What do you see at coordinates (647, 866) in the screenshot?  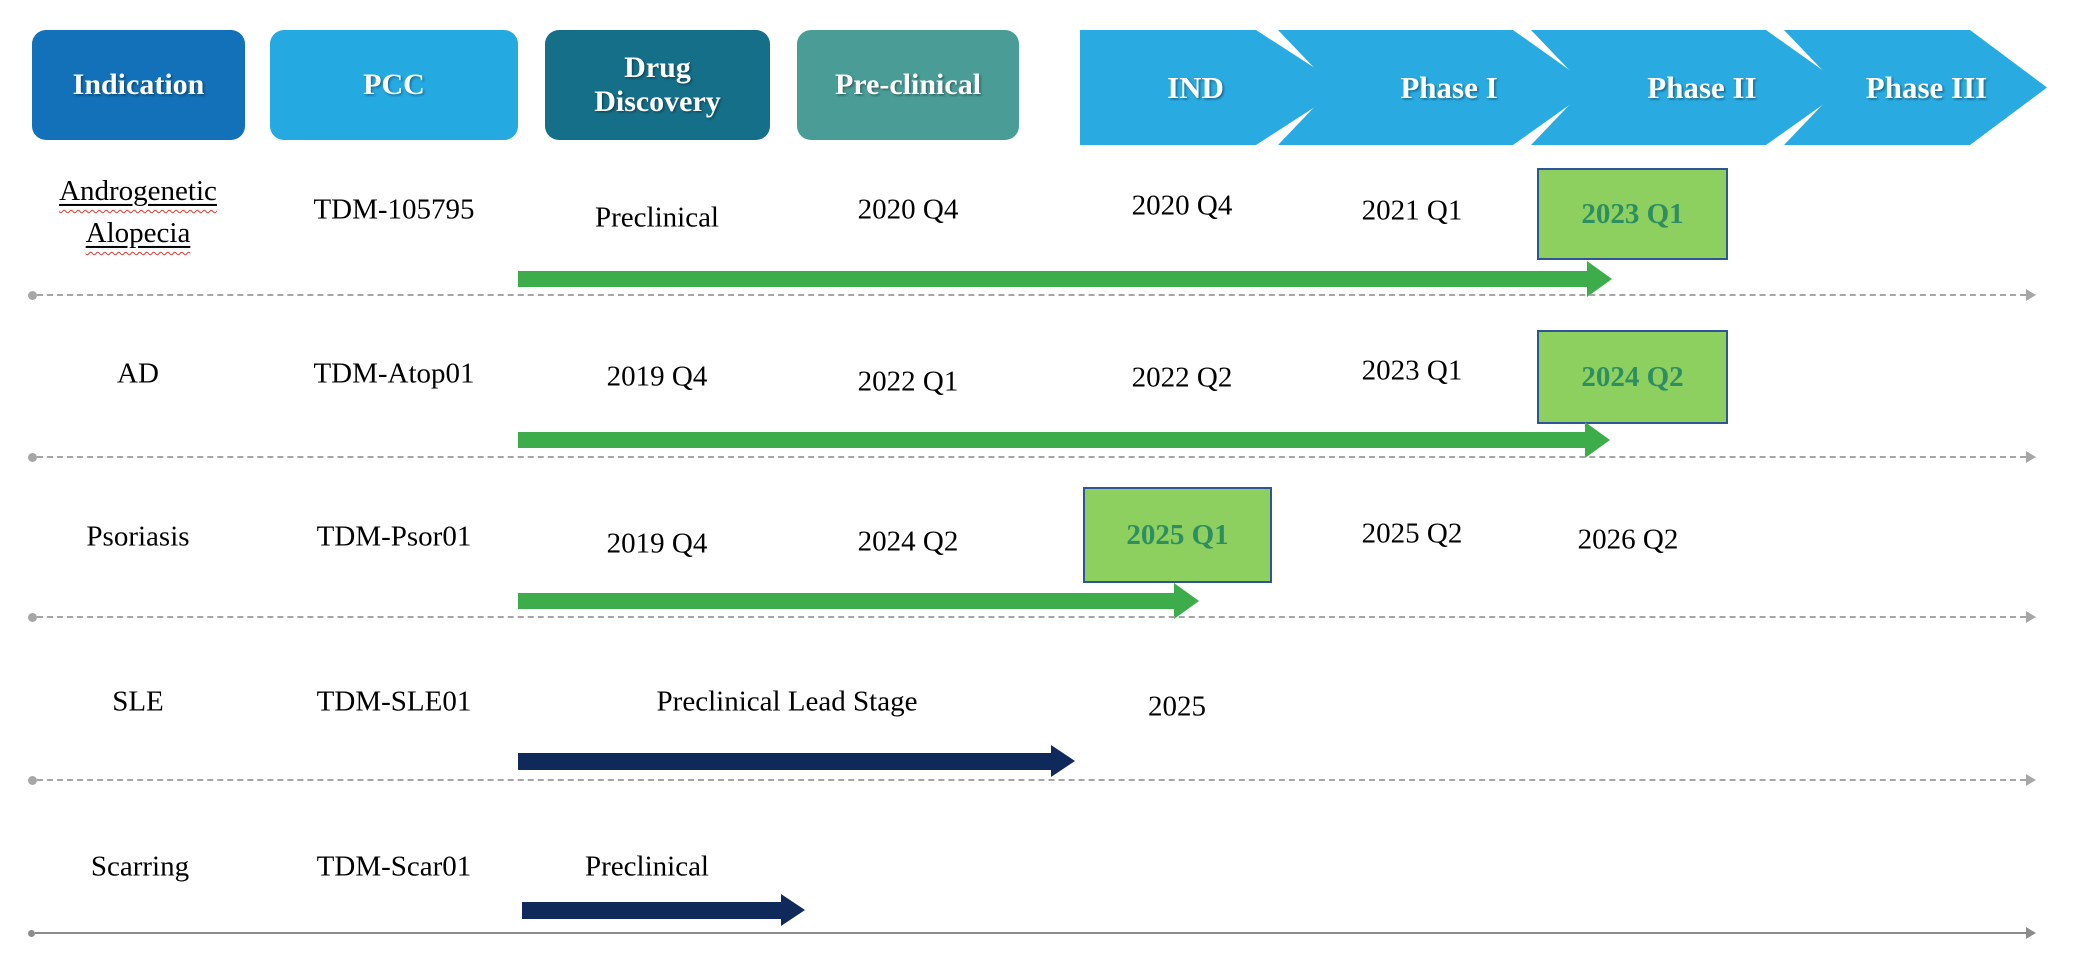 I see `row5-stage-label: Preclinical` at bounding box center [647, 866].